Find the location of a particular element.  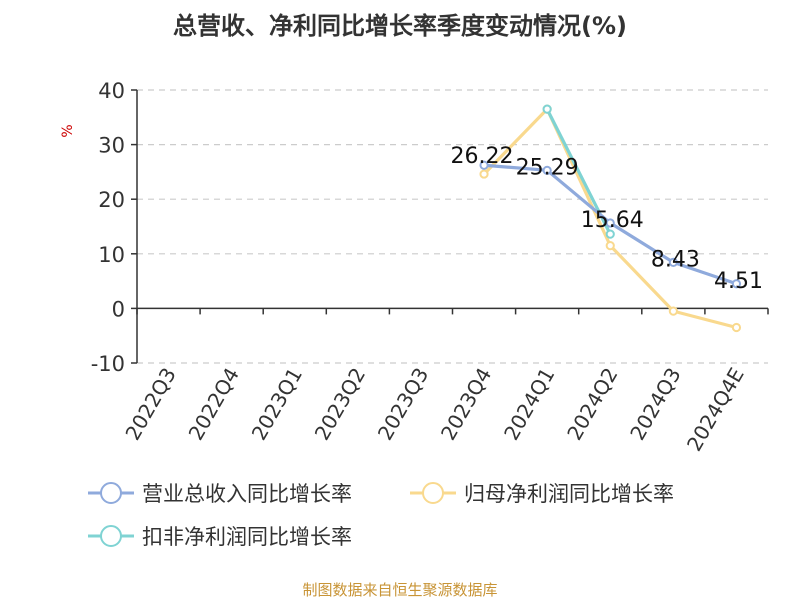

legend-deducted-profit-label: 扣非净利润同比增长率 is located at coordinates (247, 537).